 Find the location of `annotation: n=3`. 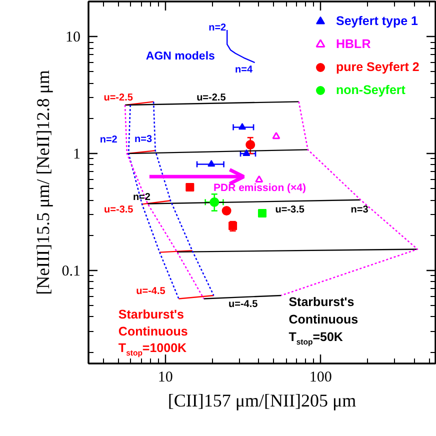

annotation: n=3 is located at coordinates (359, 210).